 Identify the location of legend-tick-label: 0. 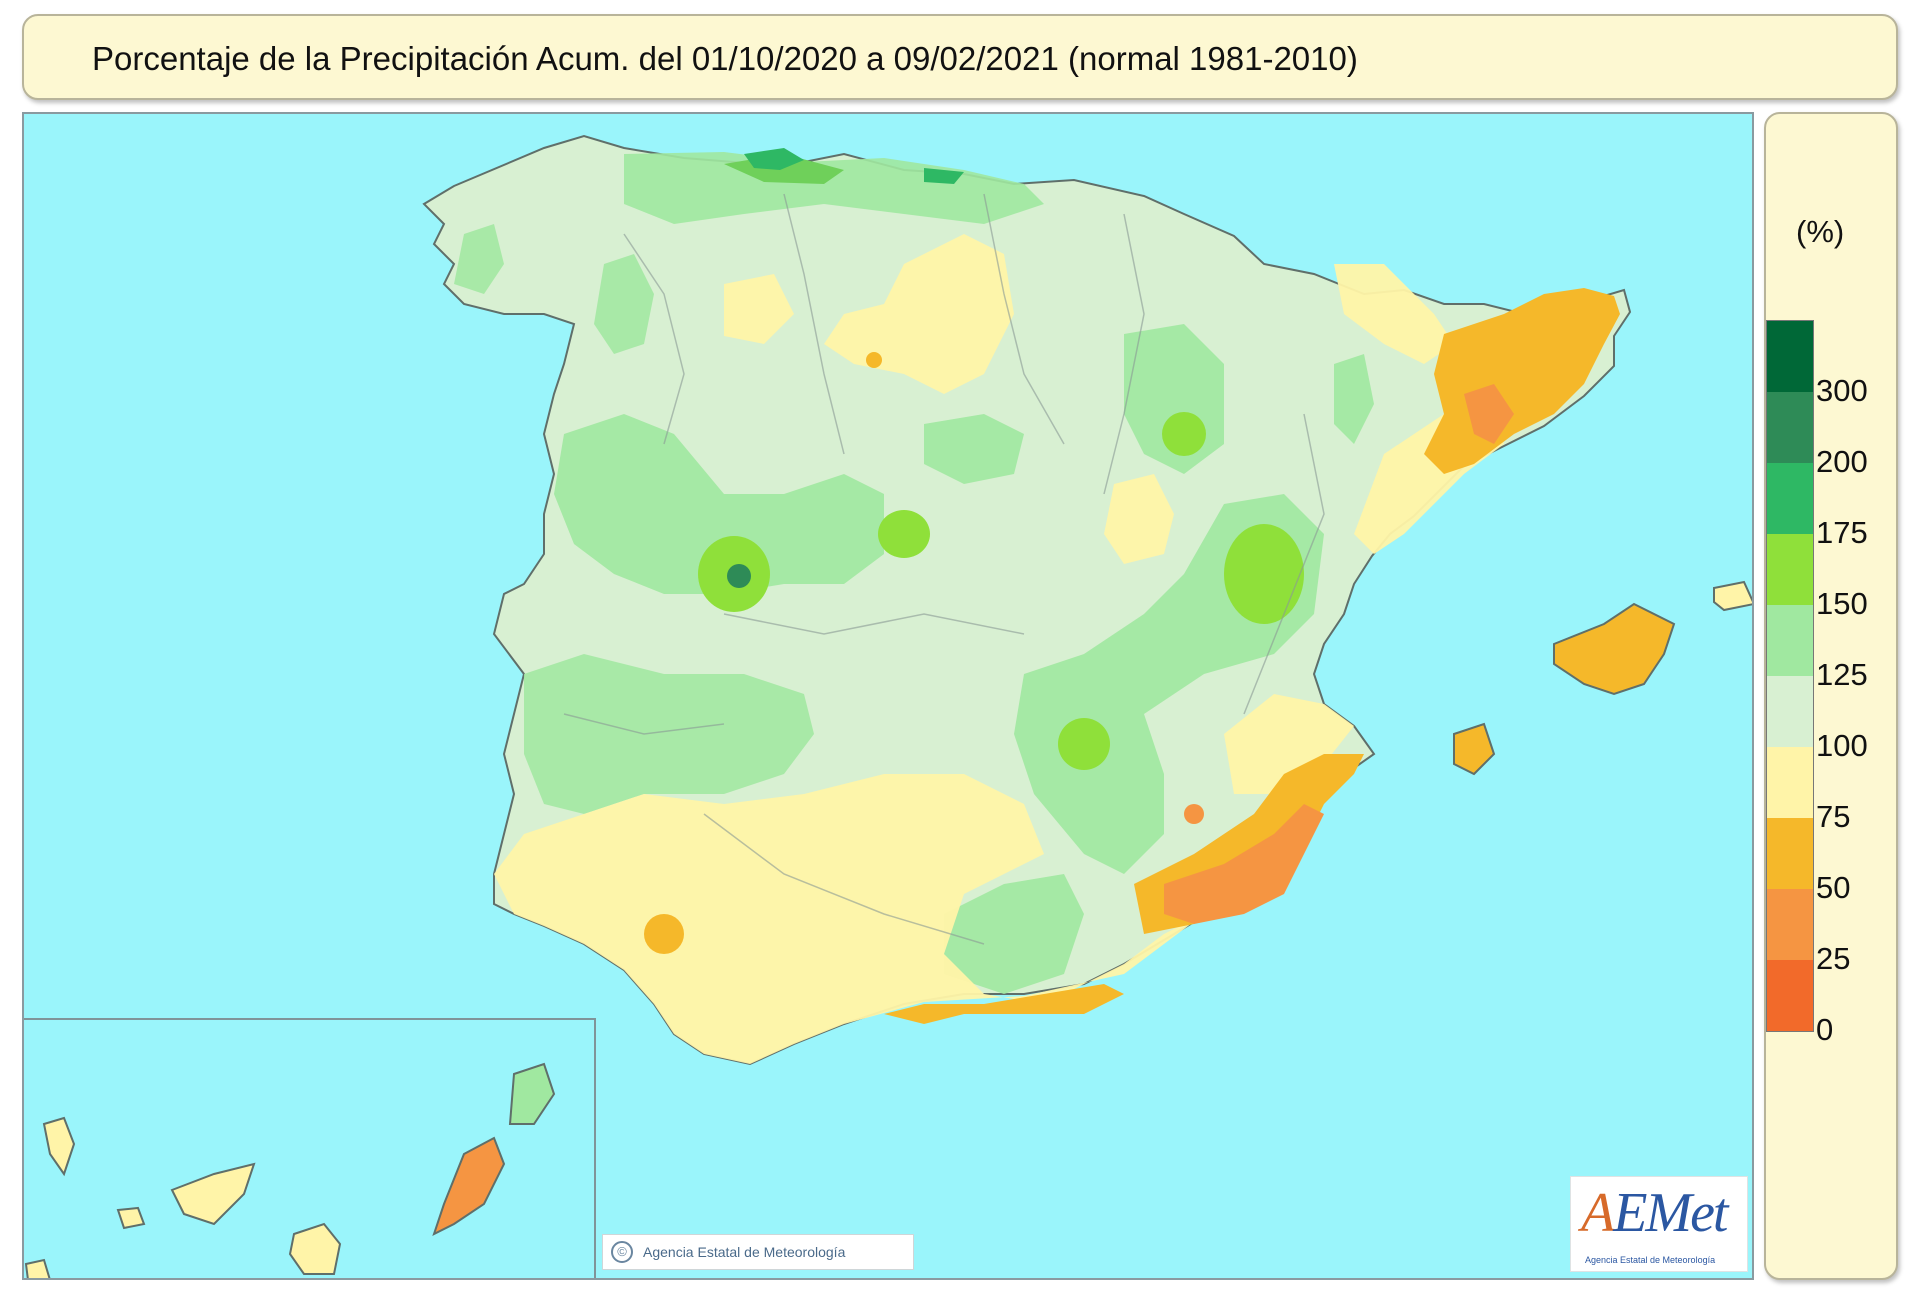
(1825, 1029).